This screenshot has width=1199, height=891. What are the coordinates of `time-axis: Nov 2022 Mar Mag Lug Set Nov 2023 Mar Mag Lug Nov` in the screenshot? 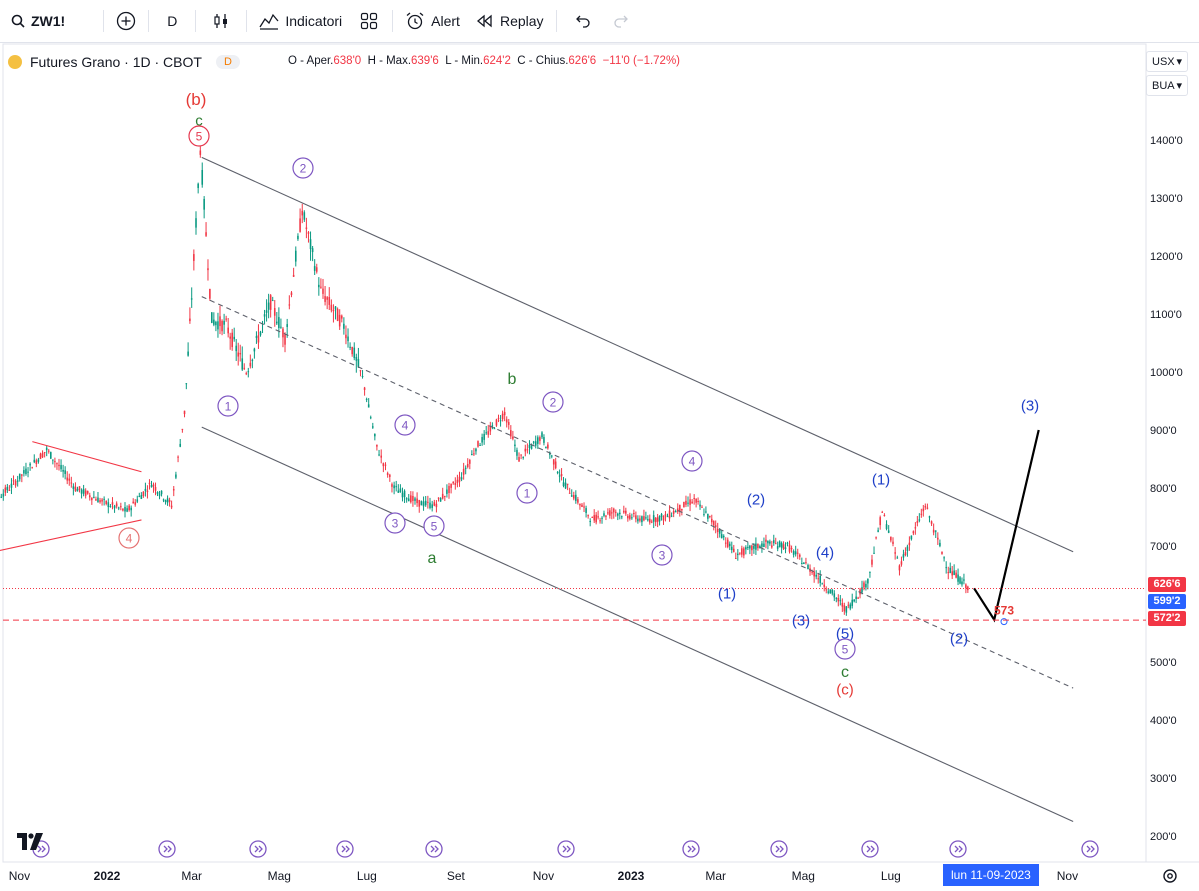 It's located at (543, 876).